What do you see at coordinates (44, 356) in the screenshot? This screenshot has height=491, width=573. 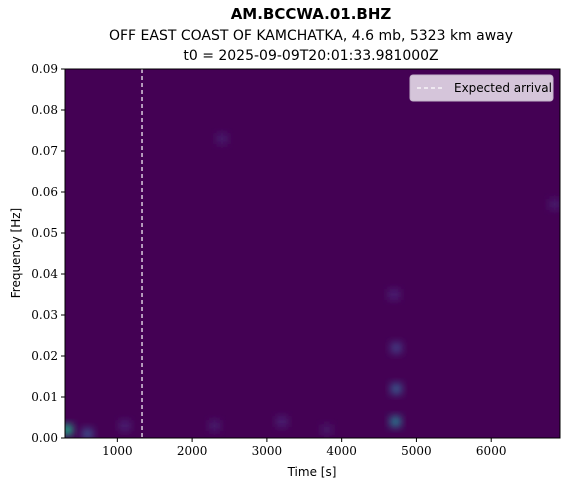 I see `y-tick-label: 0.02` at bounding box center [44, 356].